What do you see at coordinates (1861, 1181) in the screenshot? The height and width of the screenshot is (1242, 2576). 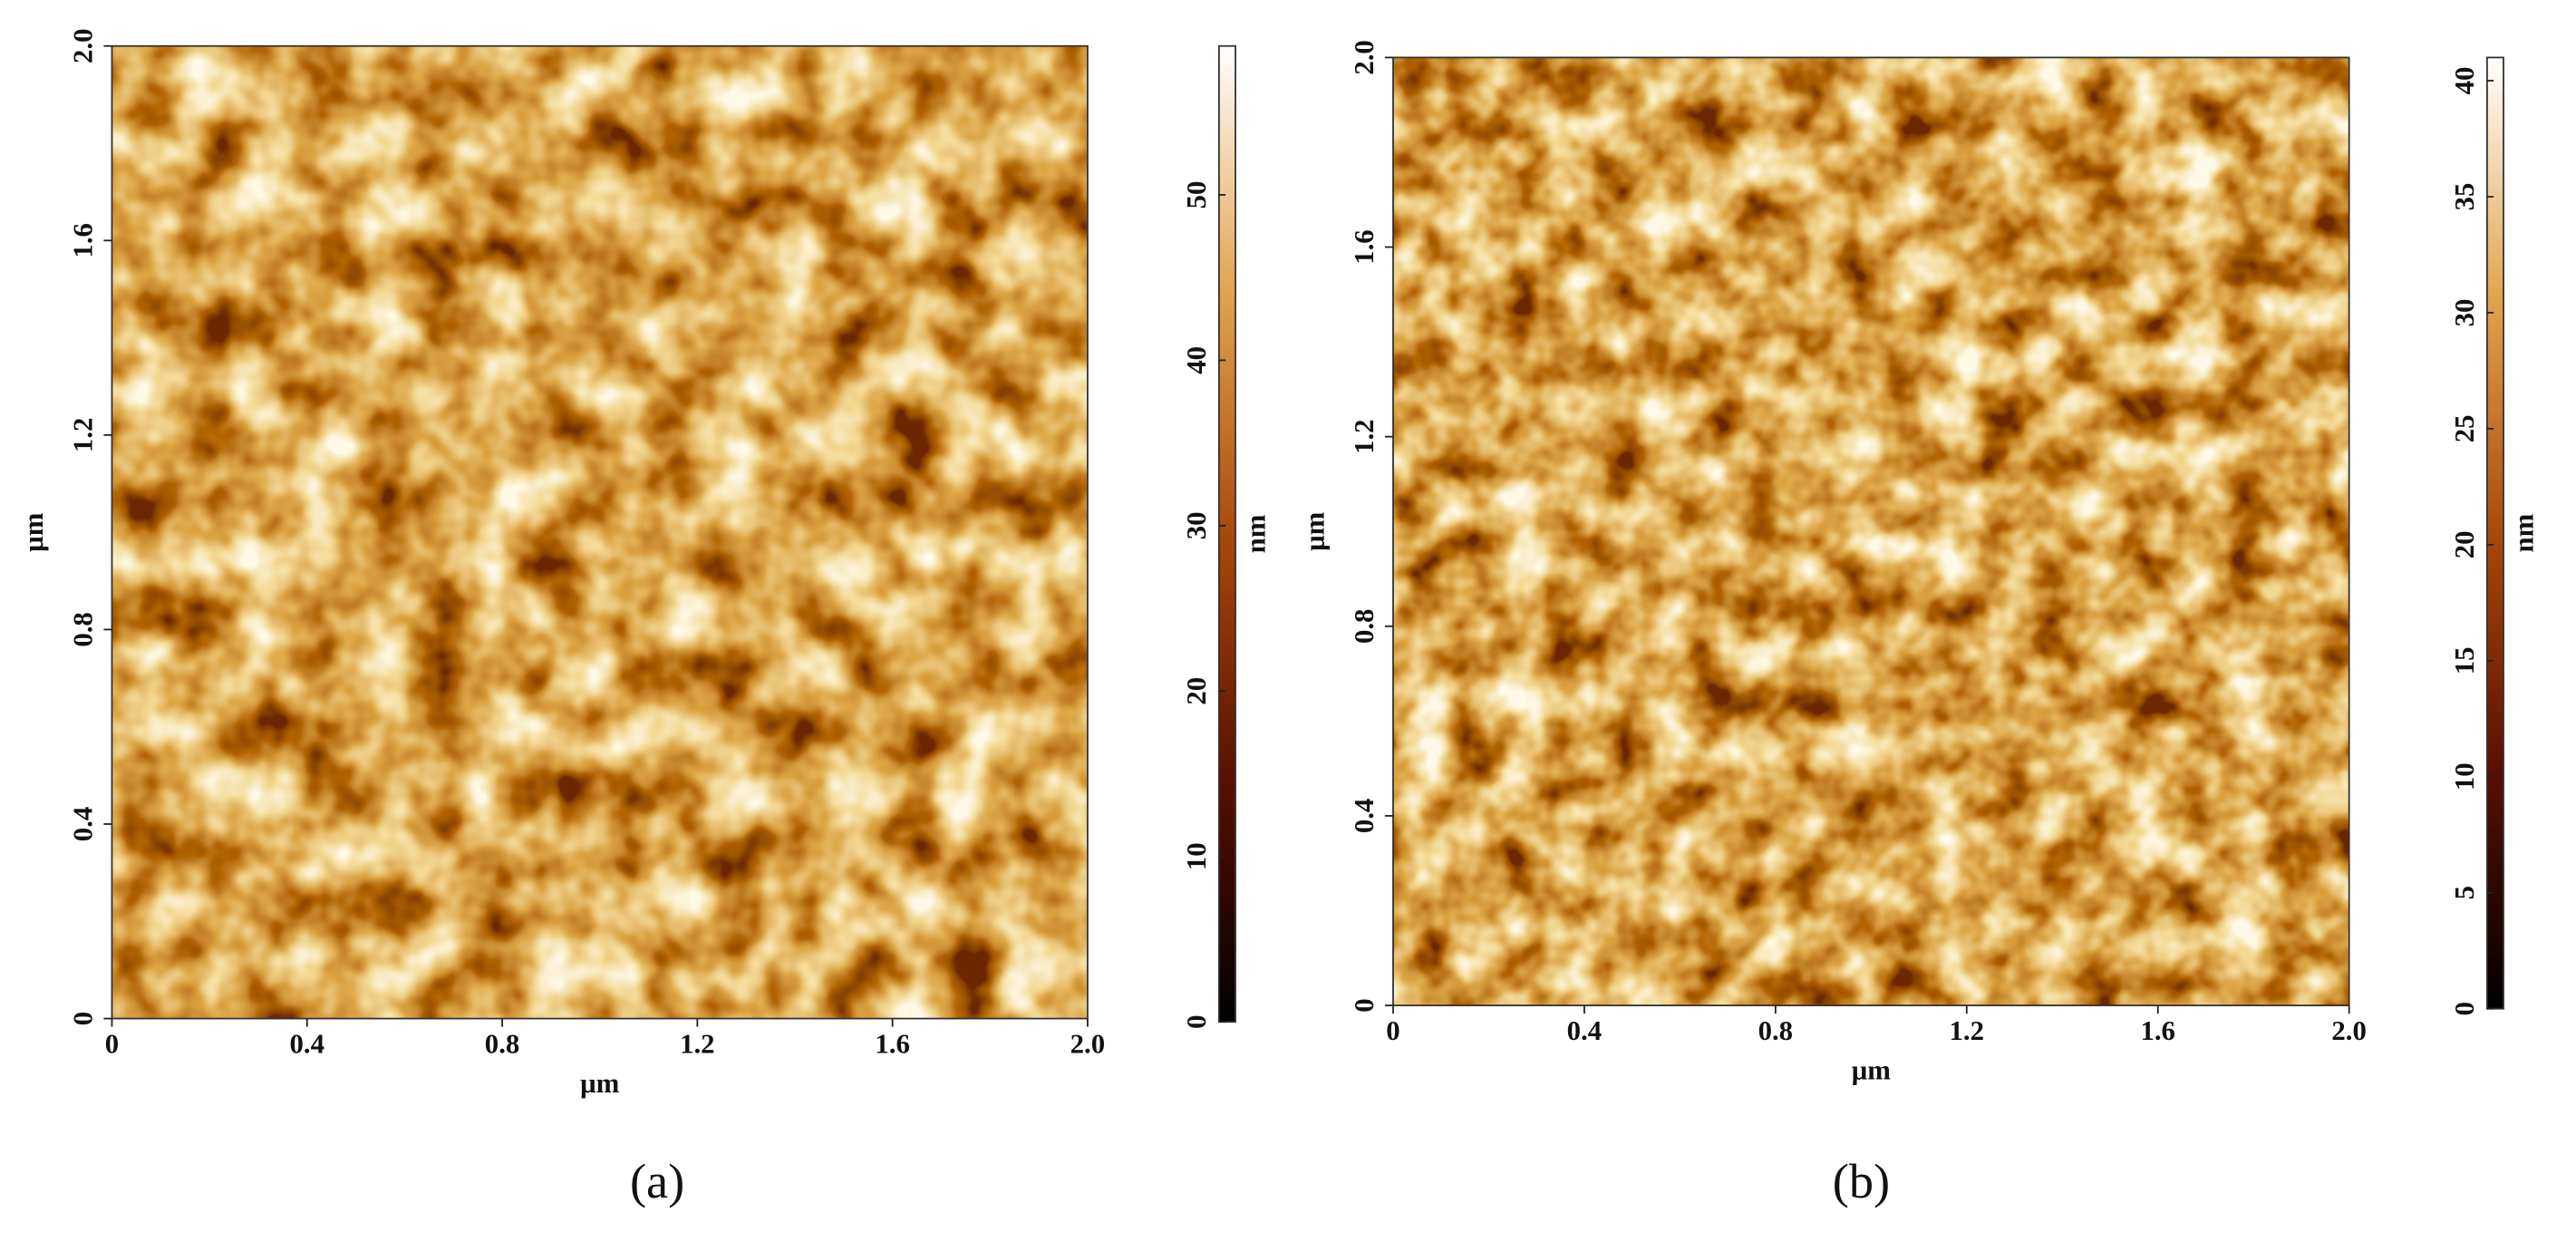 I see `panel-caption: (b)` at bounding box center [1861, 1181].